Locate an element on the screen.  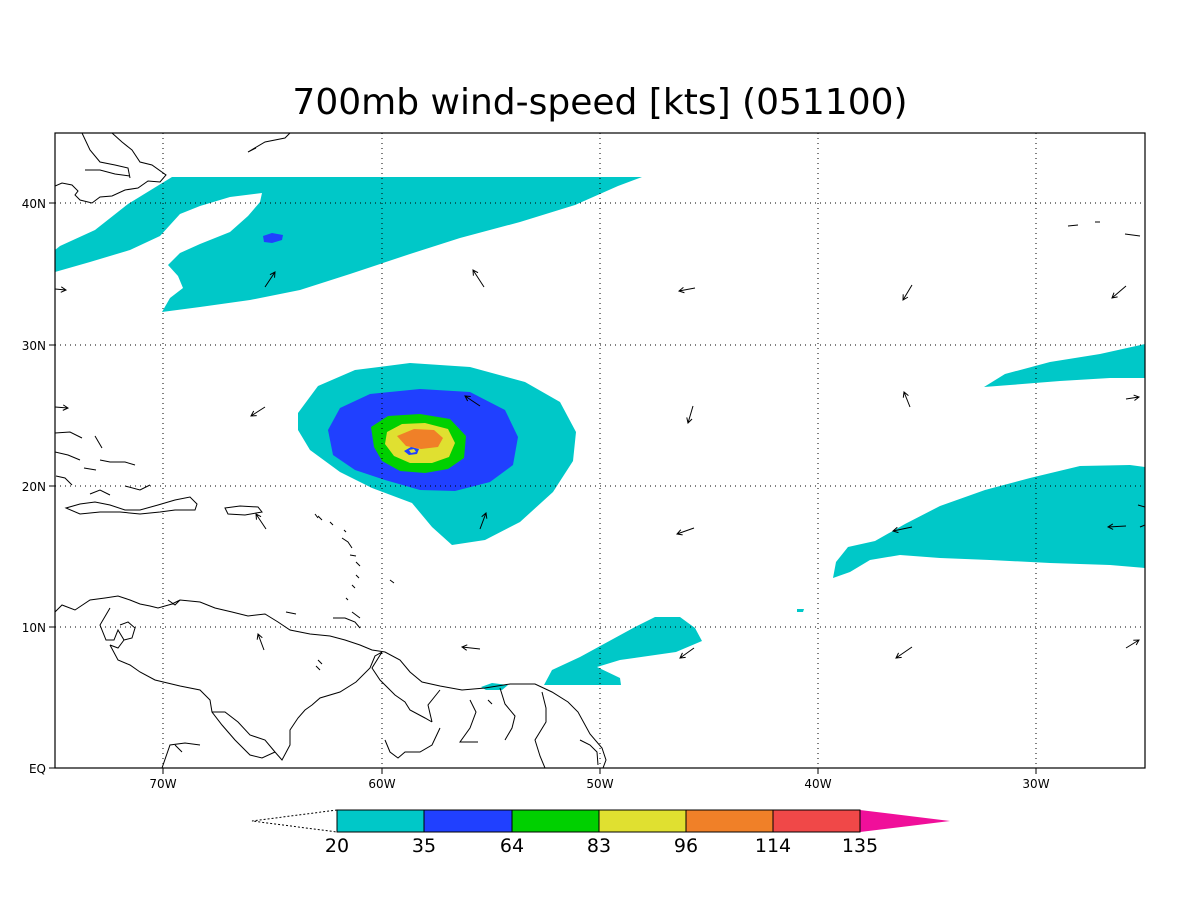
x-tick-label: 60W is located at coordinates (381, 784).